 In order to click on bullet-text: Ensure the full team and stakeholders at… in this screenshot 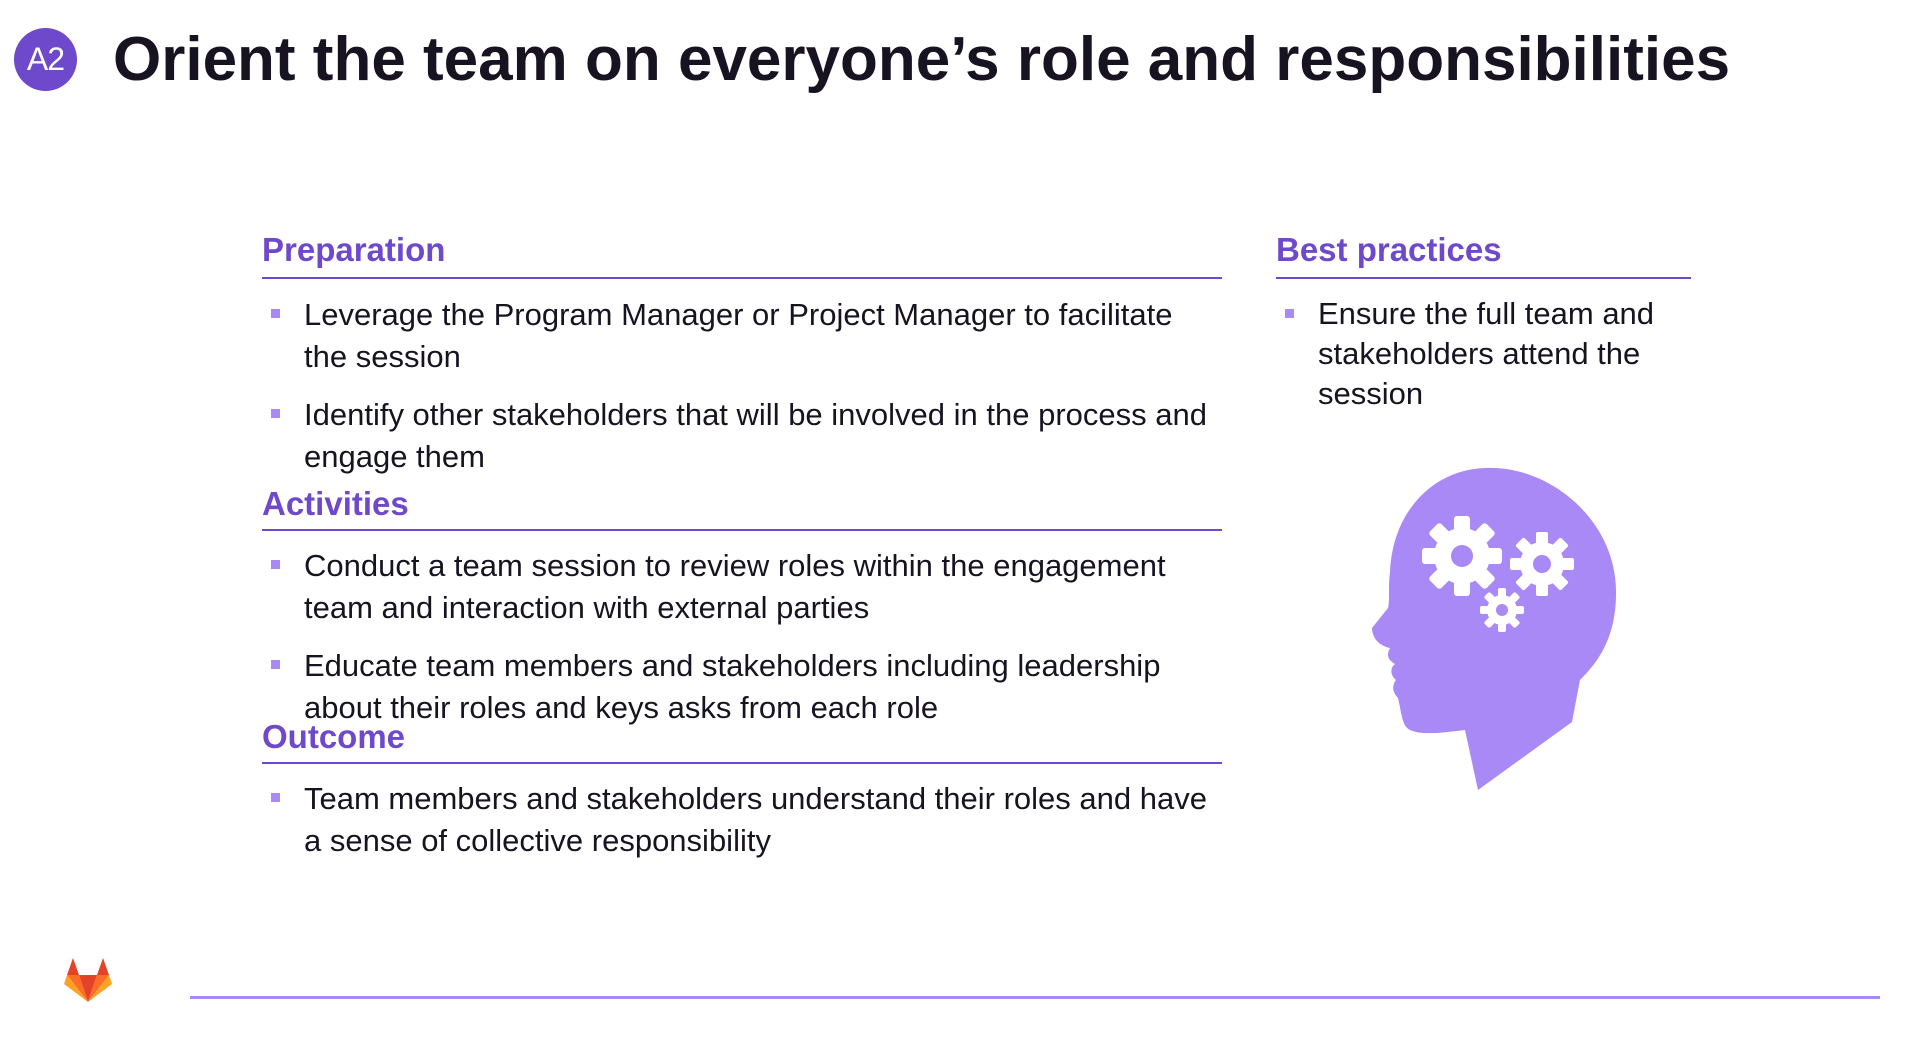, I will do `click(1486, 353)`.